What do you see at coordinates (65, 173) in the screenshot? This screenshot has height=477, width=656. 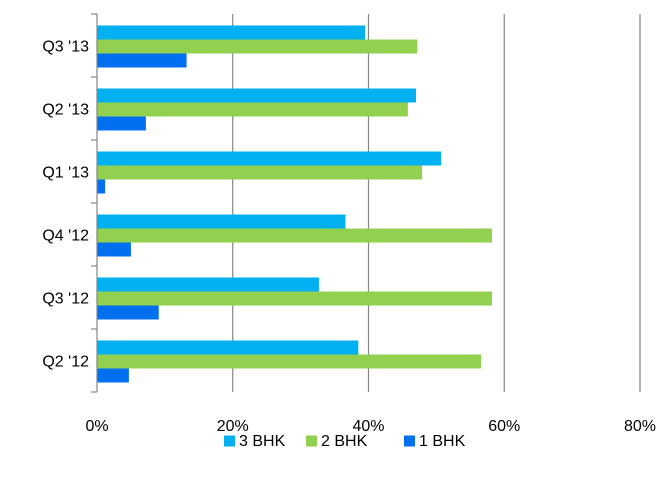 I see `y-tick-label: Q1 '13` at bounding box center [65, 173].